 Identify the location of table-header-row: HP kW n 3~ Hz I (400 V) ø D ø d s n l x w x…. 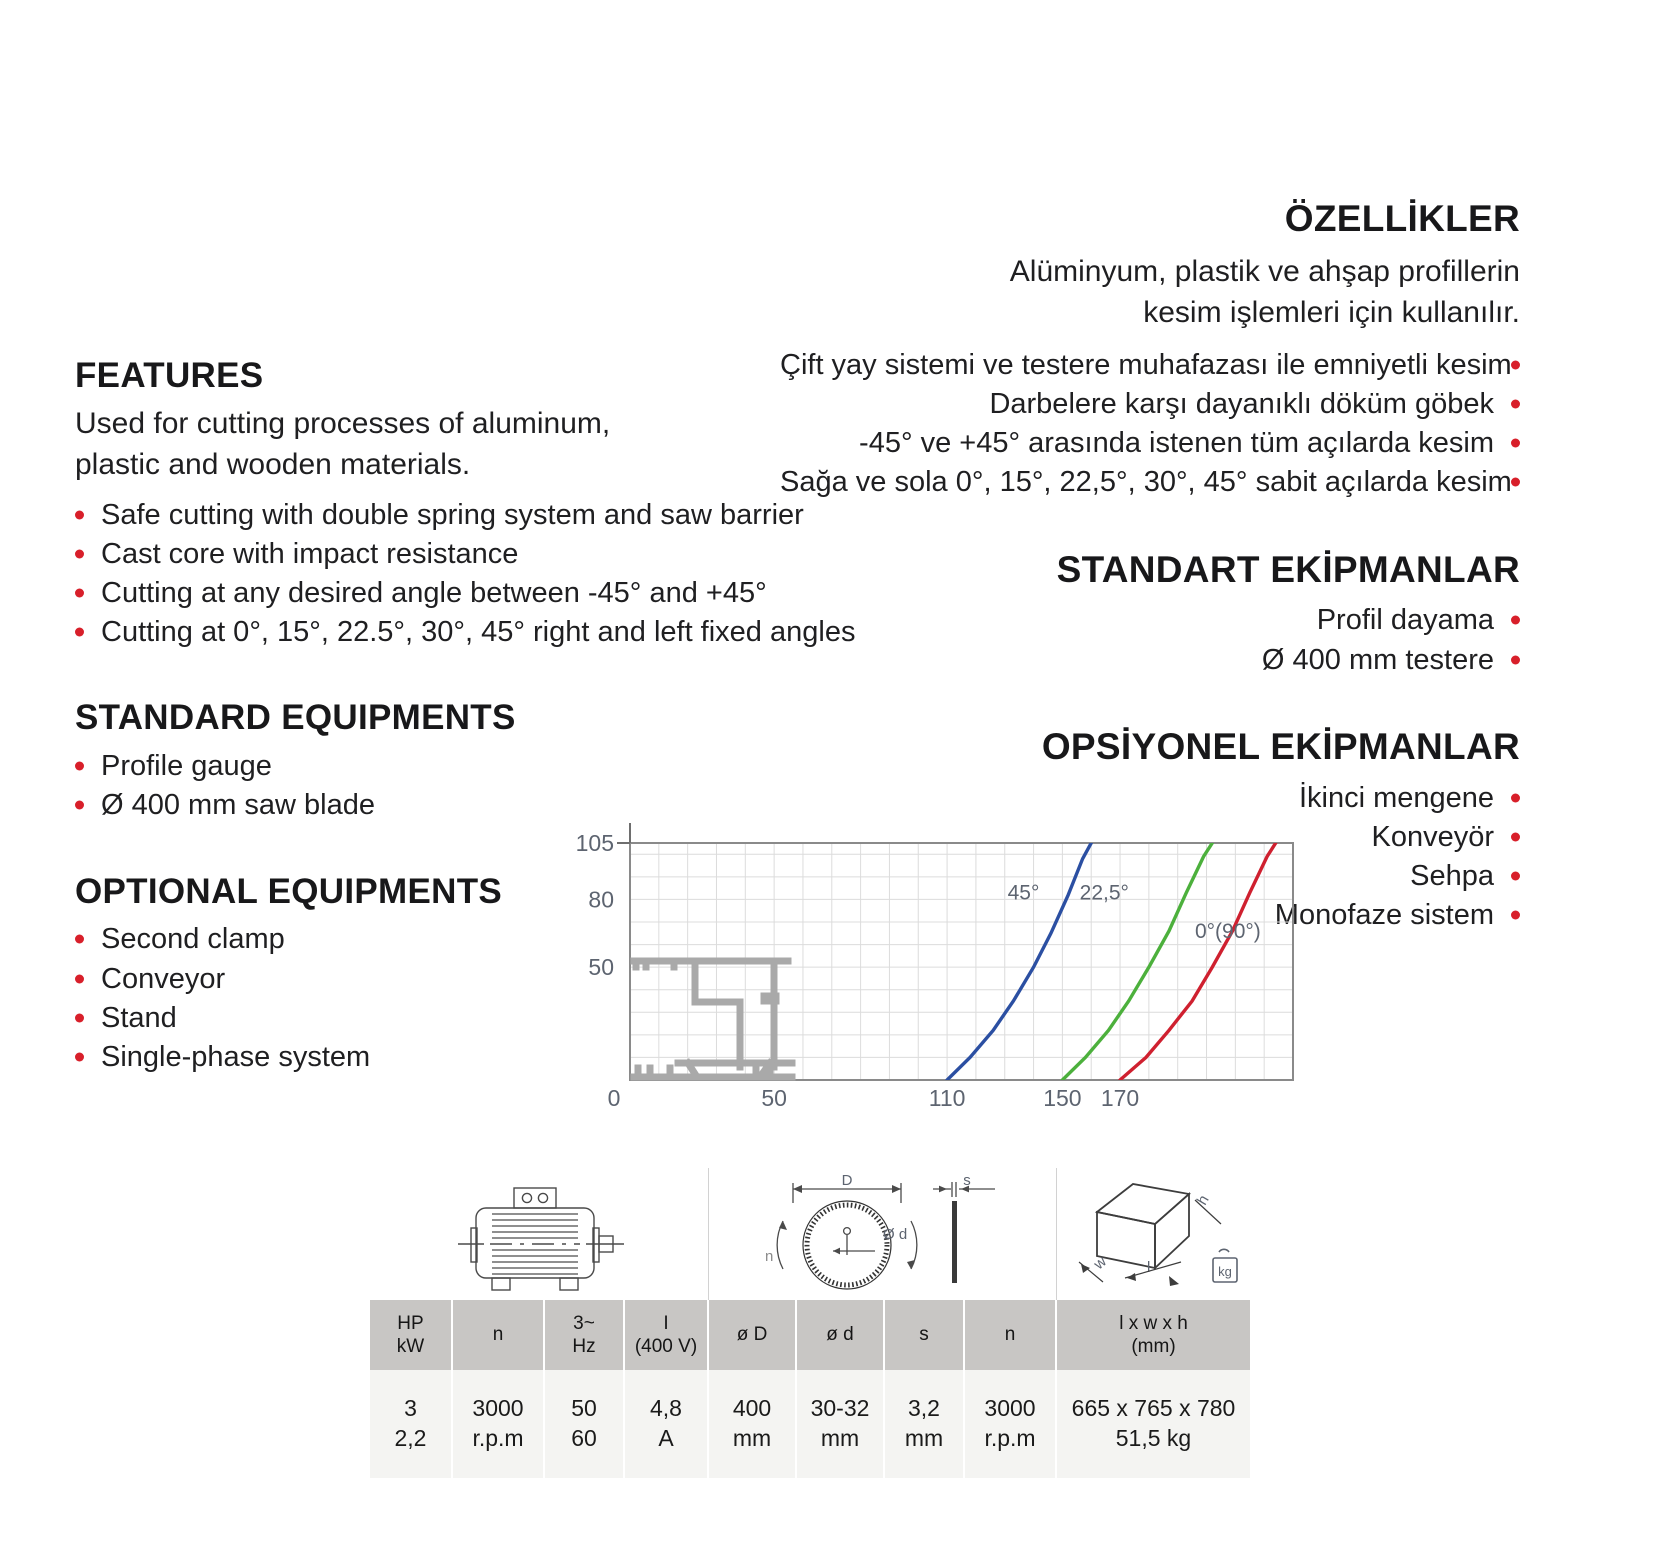
(810, 1335).